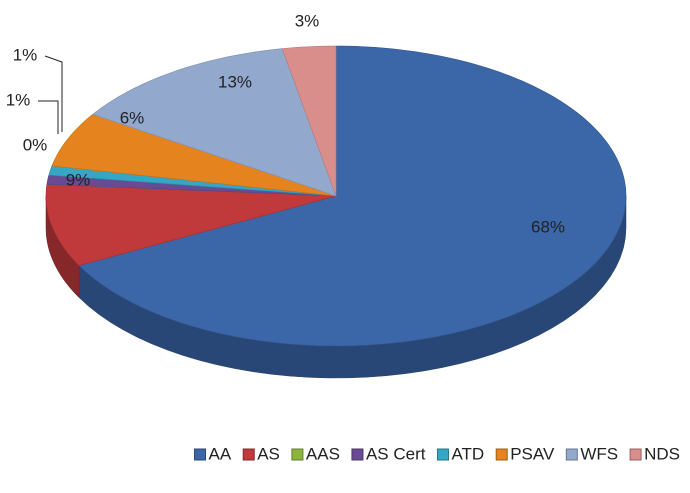 The height and width of the screenshot is (493, 690). I want to click on legend-label: AS Cert, so click(396, 453).